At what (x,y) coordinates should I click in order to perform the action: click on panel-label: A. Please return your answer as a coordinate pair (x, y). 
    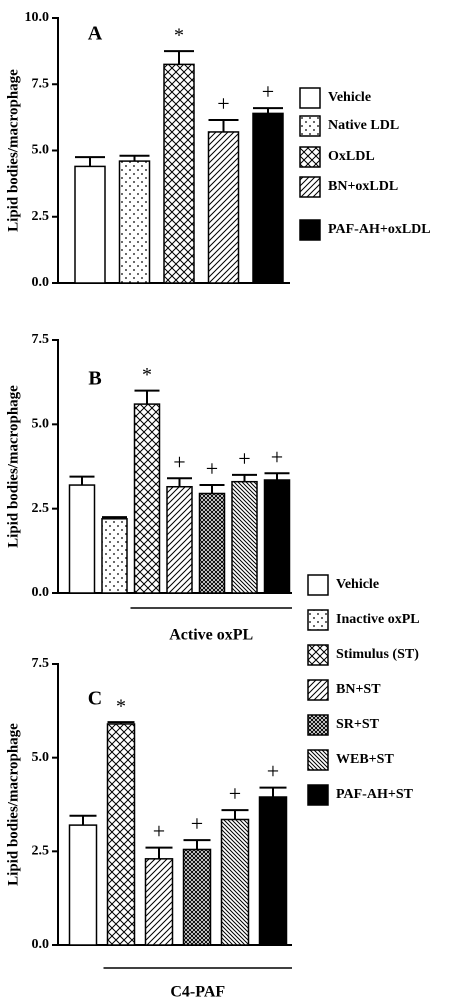
    Looking at the image, I should click on (95, 34).